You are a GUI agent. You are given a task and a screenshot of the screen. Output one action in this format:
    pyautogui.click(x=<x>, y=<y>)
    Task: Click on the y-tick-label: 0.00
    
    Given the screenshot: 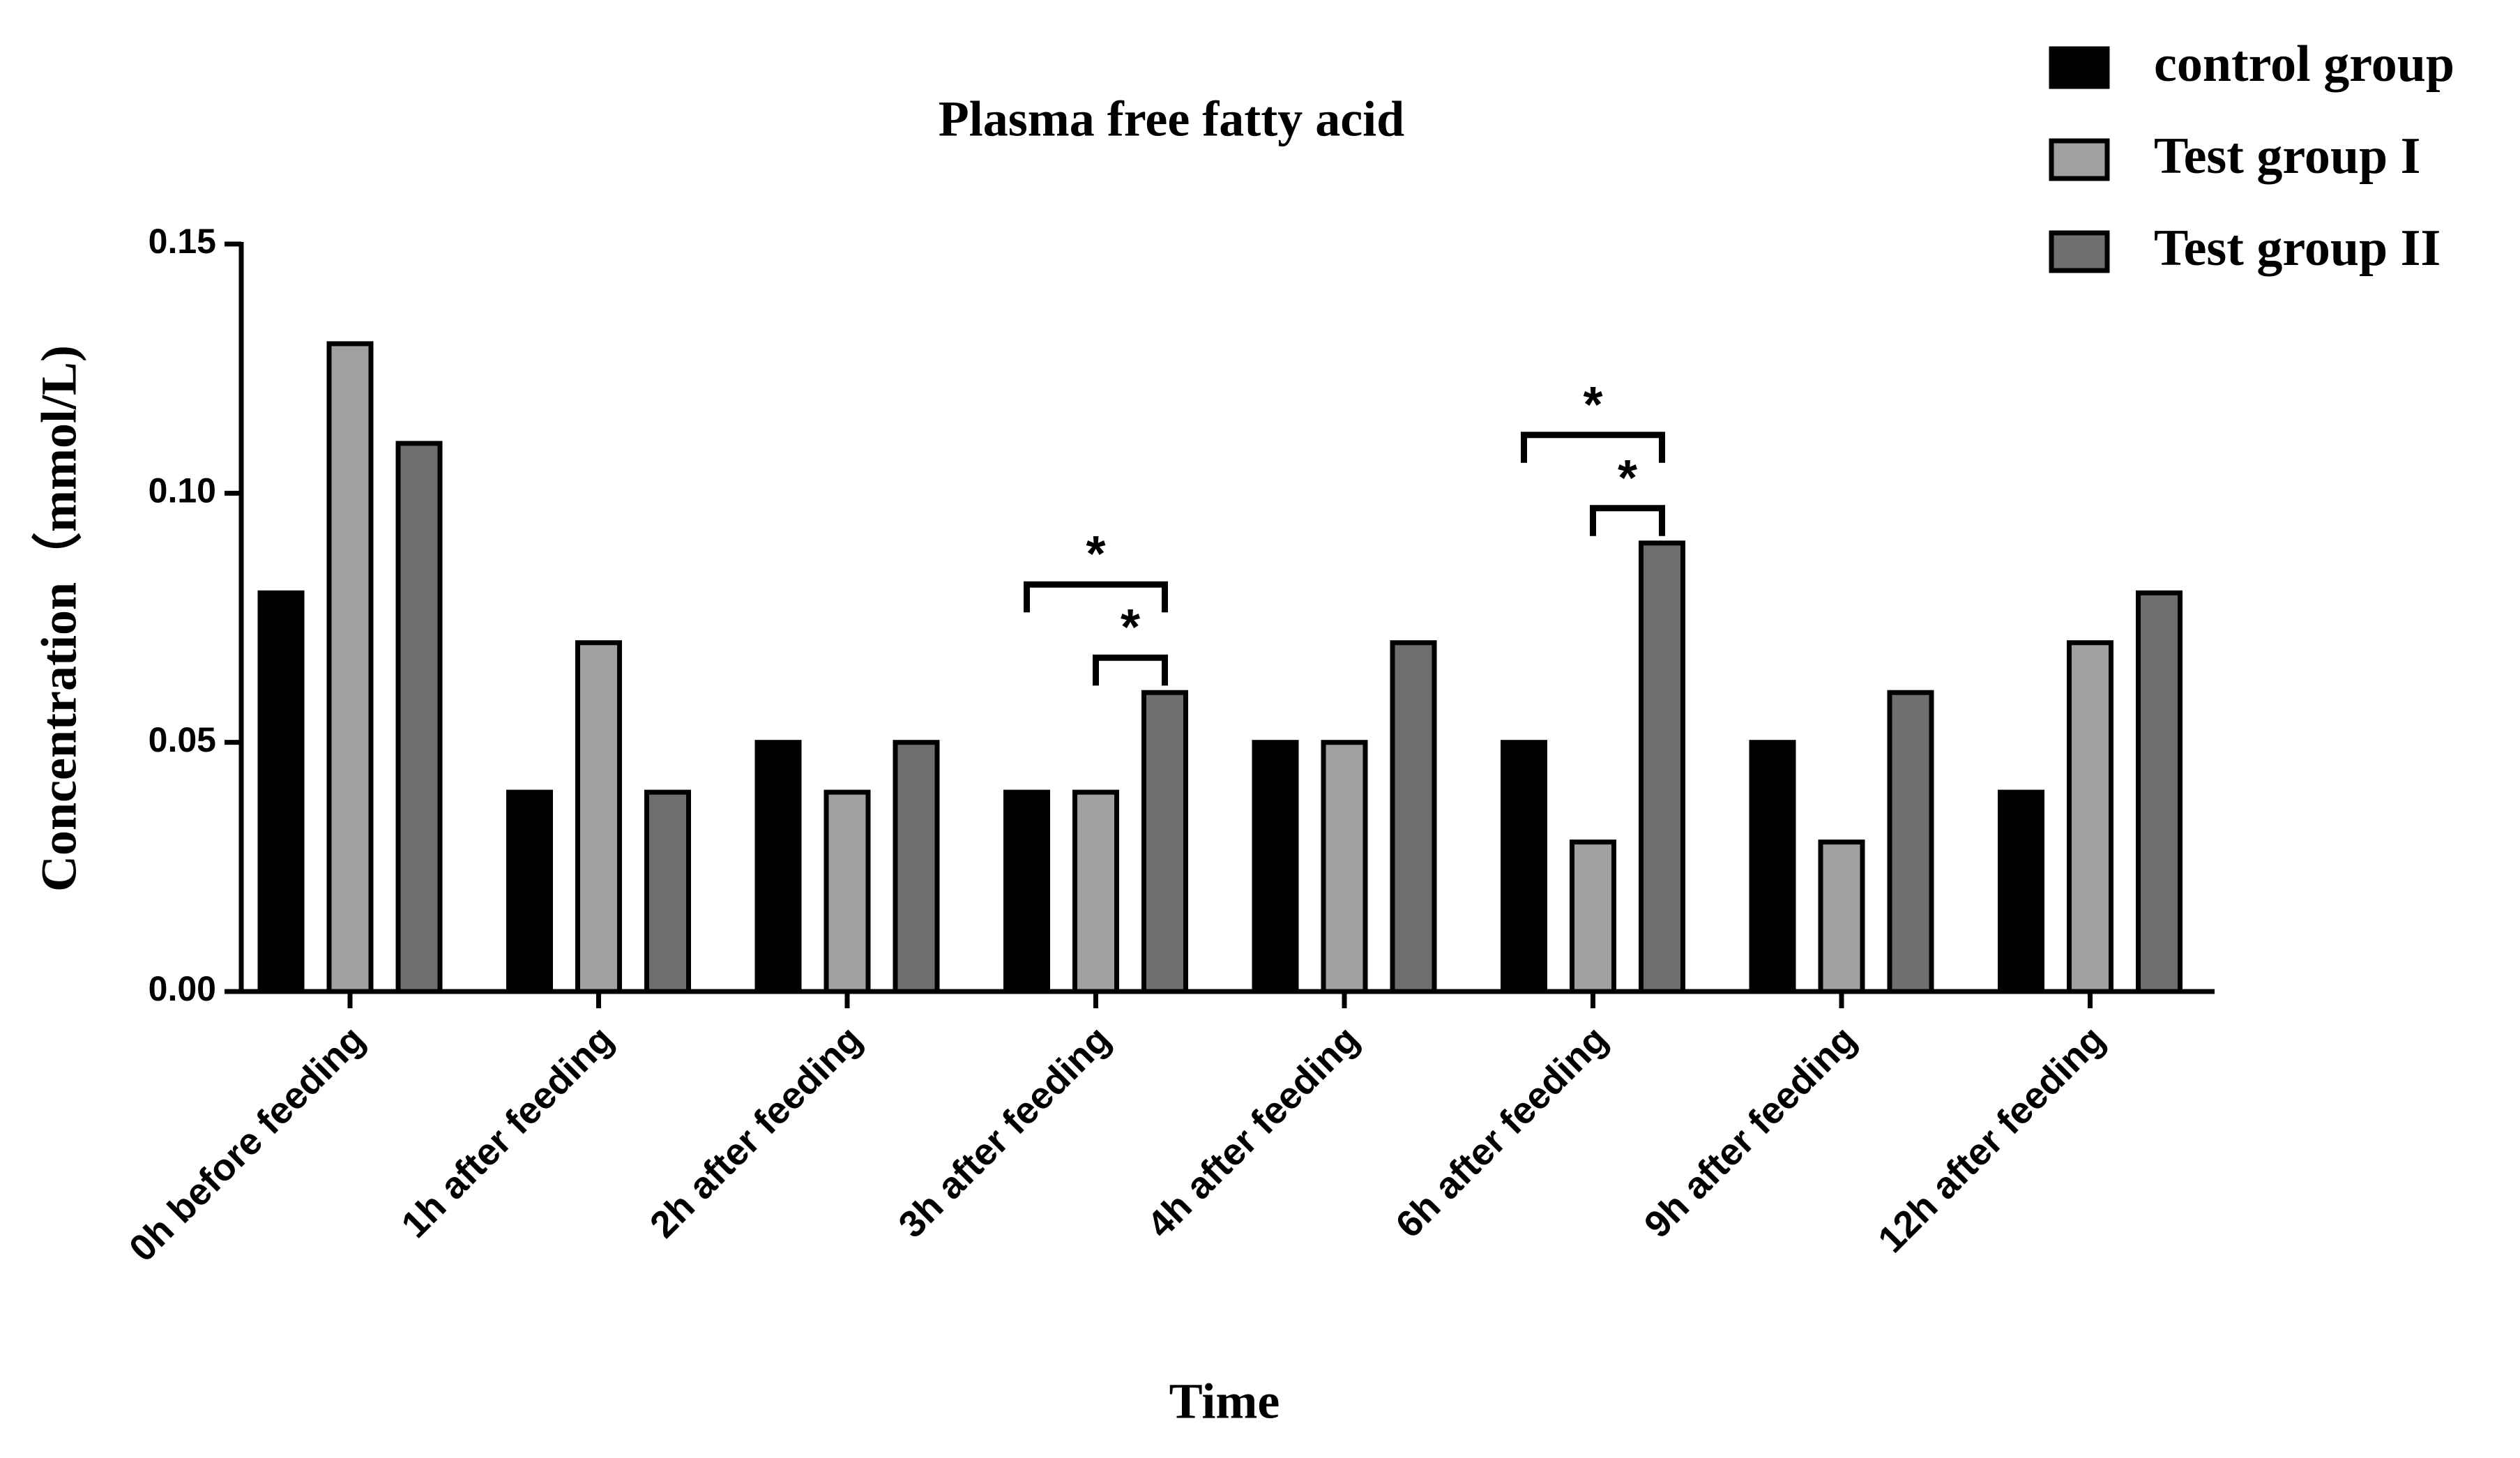 What is the action you would take?
    pyautogui.click(x=182, y=988)
    